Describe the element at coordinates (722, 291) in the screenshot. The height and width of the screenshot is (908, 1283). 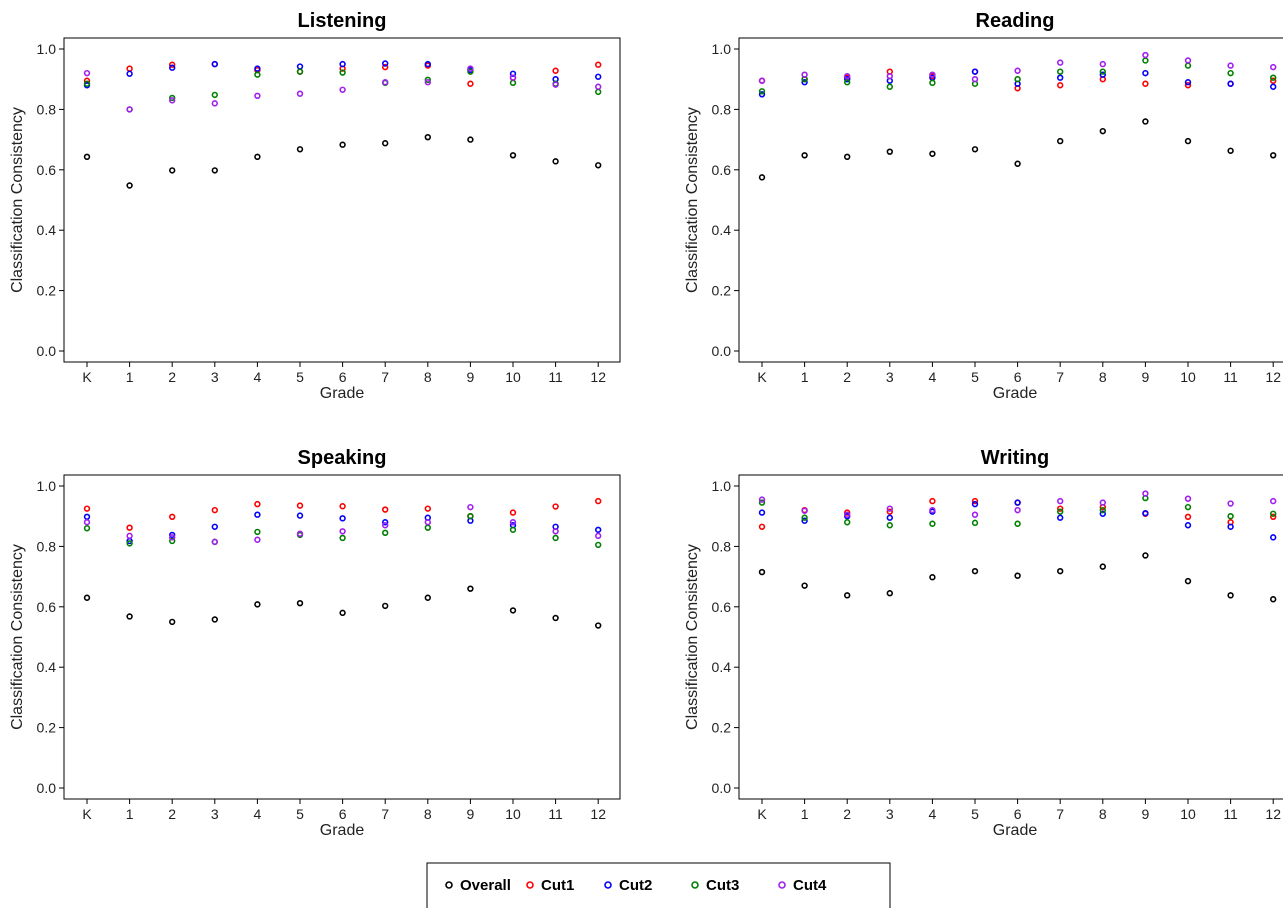
I see `y-tick-label: 0.2` at that location.